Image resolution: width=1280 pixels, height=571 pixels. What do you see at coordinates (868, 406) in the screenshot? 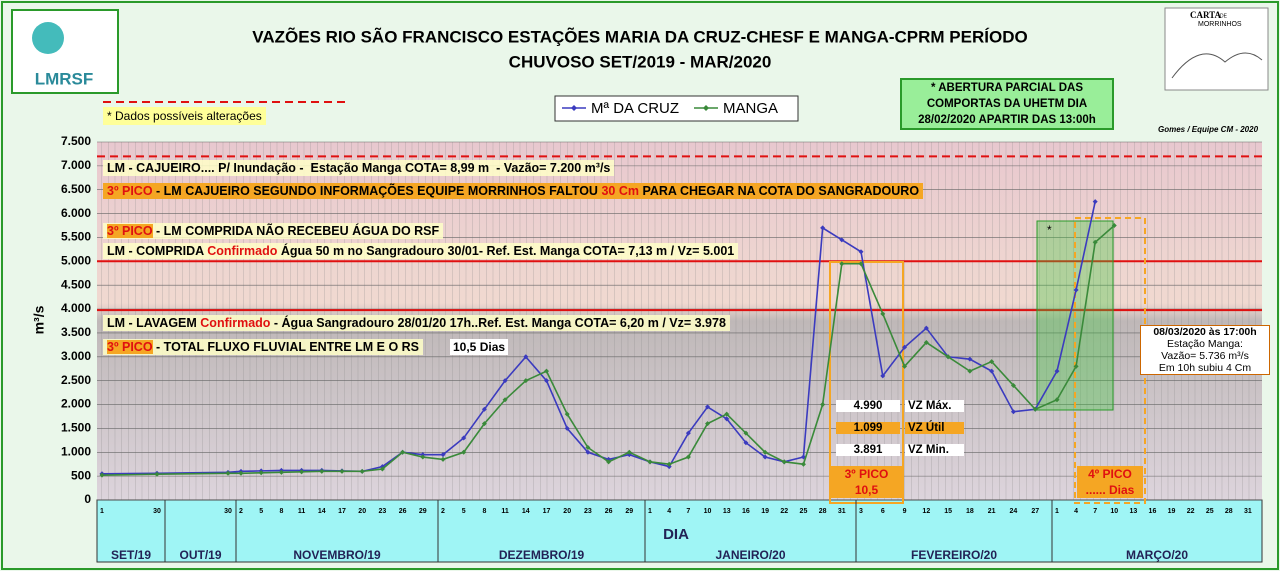
I see `vz-value: 4.990` at bounding box center [868, 406].